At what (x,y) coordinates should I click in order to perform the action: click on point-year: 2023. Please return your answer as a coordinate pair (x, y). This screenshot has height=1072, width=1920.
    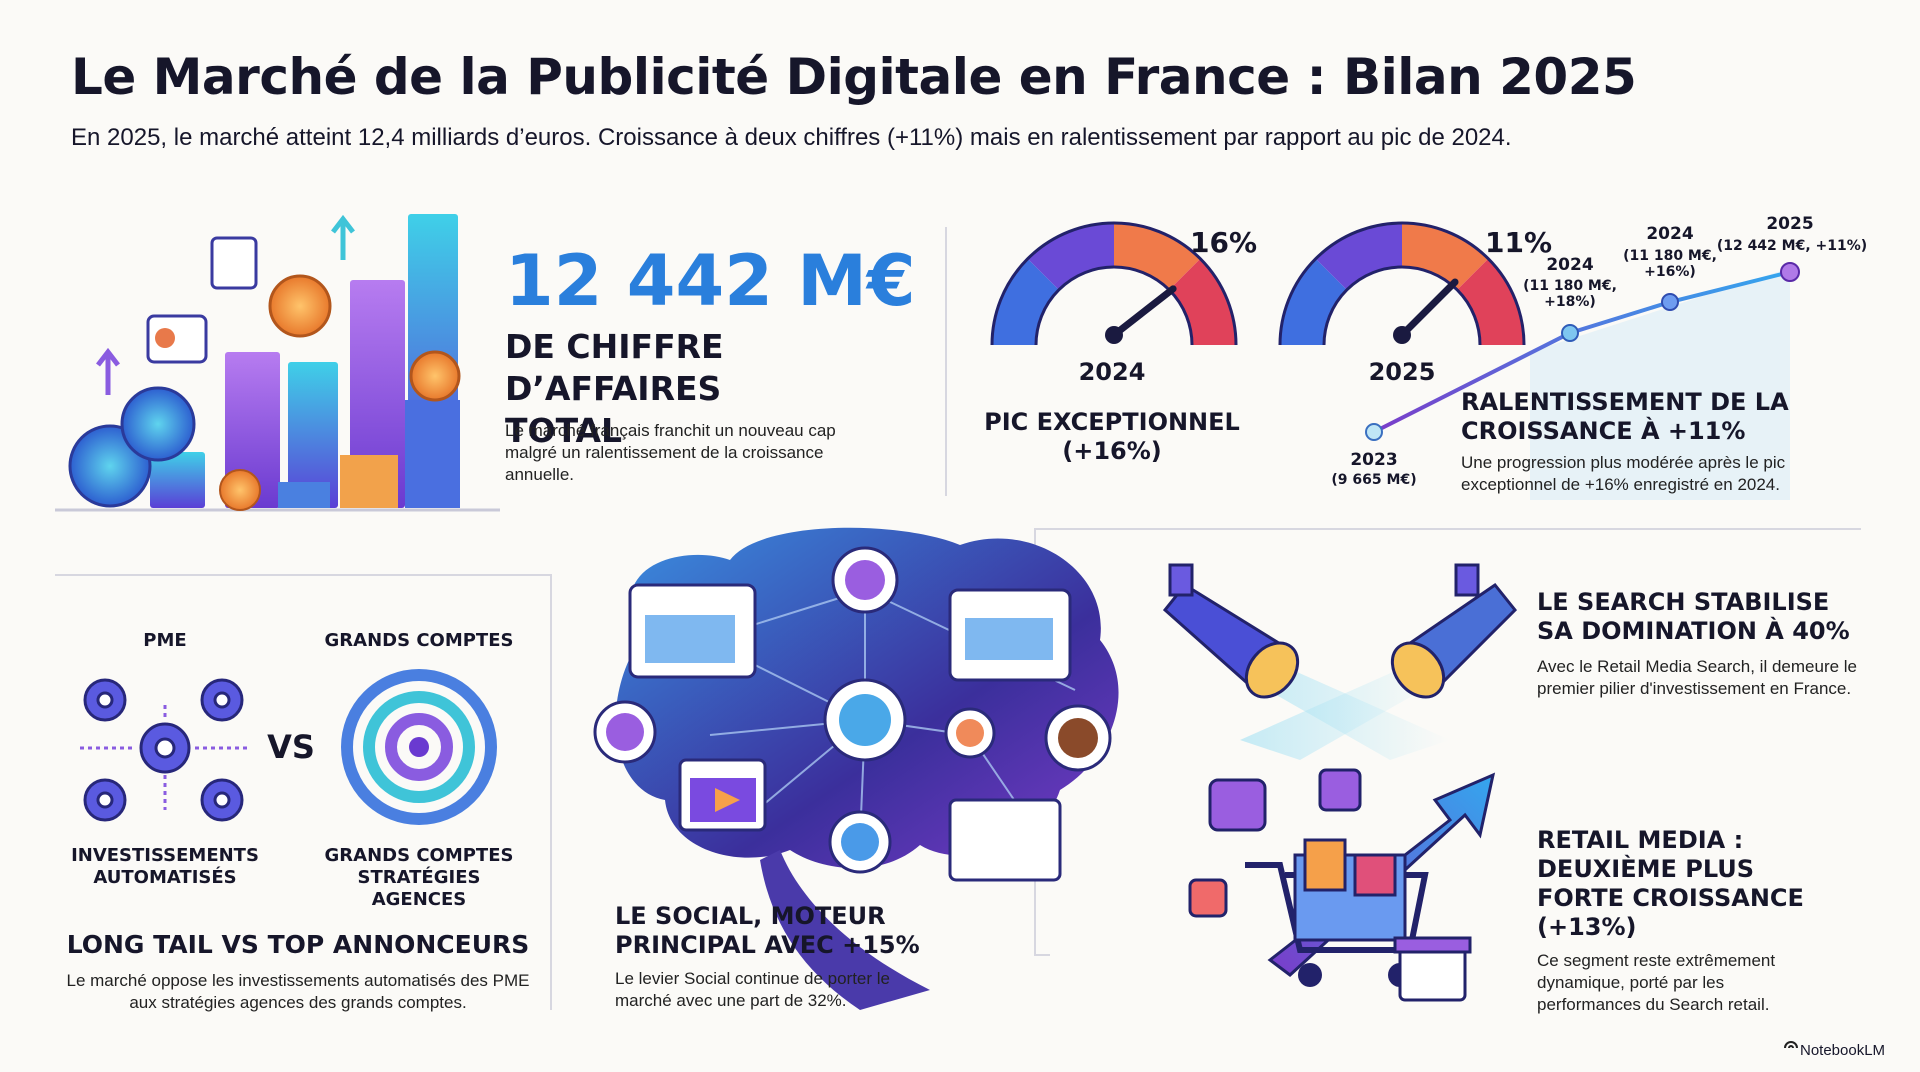
    Looking at the image, I should click on (1374, 460).